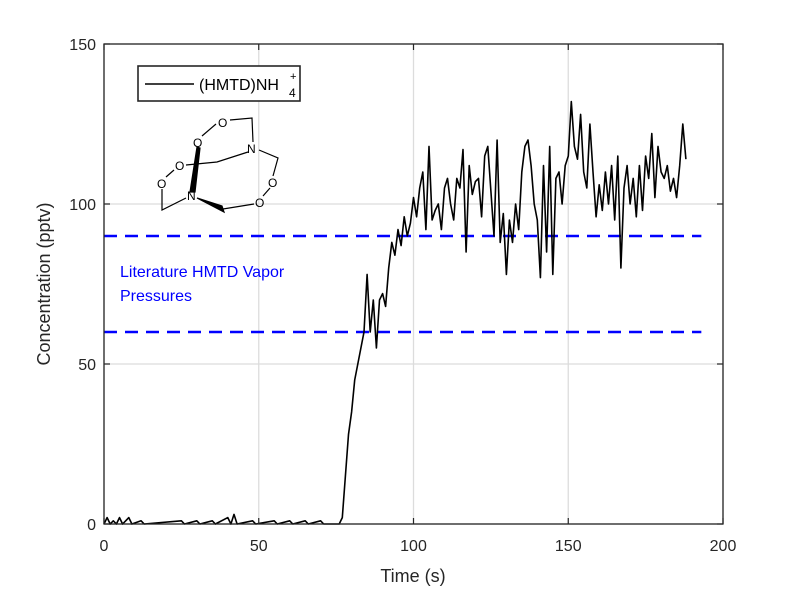 Image resolution: width=800 pixels, height=595 pixels. Describe the element at coordinates (82, 205) in the screenshot. I see `y-tick-label: 100` at that location.